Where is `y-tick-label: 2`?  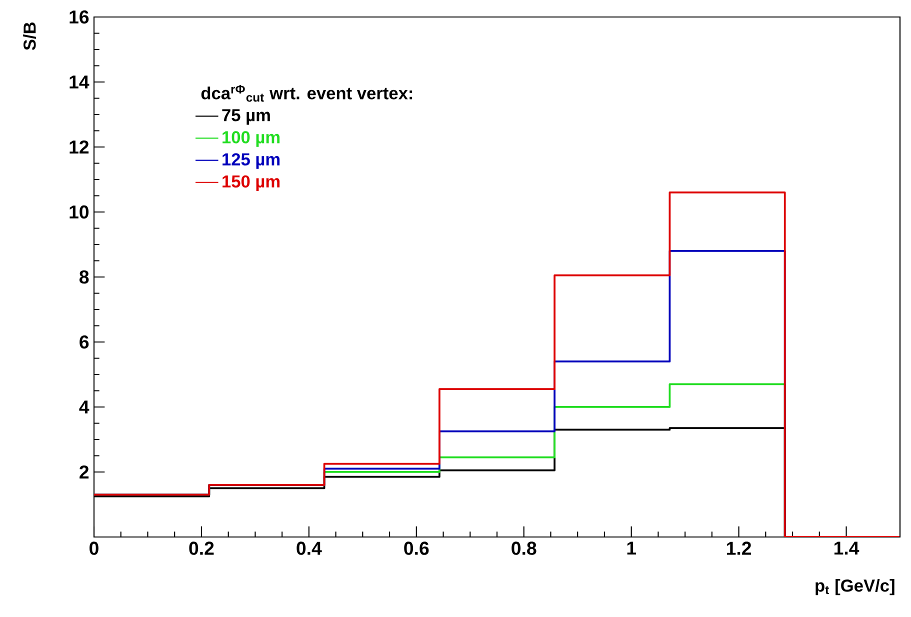 y-tick-label: 2 is located at coordinates (84, 472).